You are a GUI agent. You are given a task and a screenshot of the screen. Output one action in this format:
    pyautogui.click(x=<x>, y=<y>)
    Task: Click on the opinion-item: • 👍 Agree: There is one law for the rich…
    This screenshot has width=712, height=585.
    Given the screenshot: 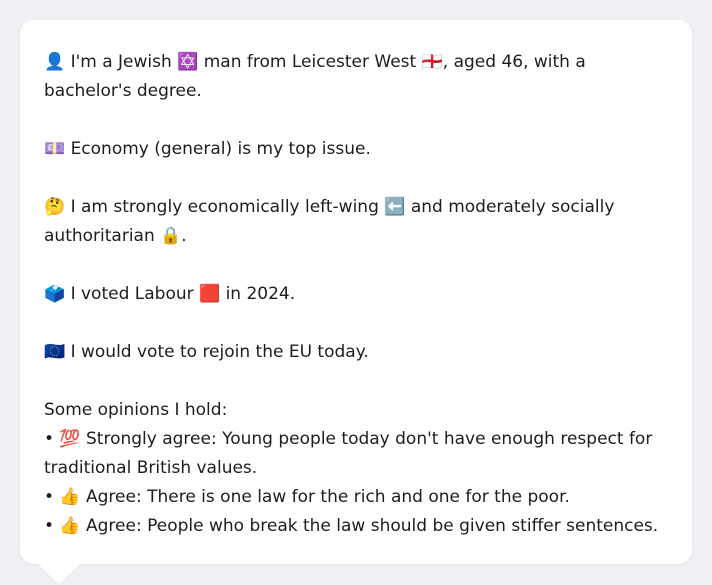 What is the action you would take?
    pyautogui.click(x=307, y=497)
    